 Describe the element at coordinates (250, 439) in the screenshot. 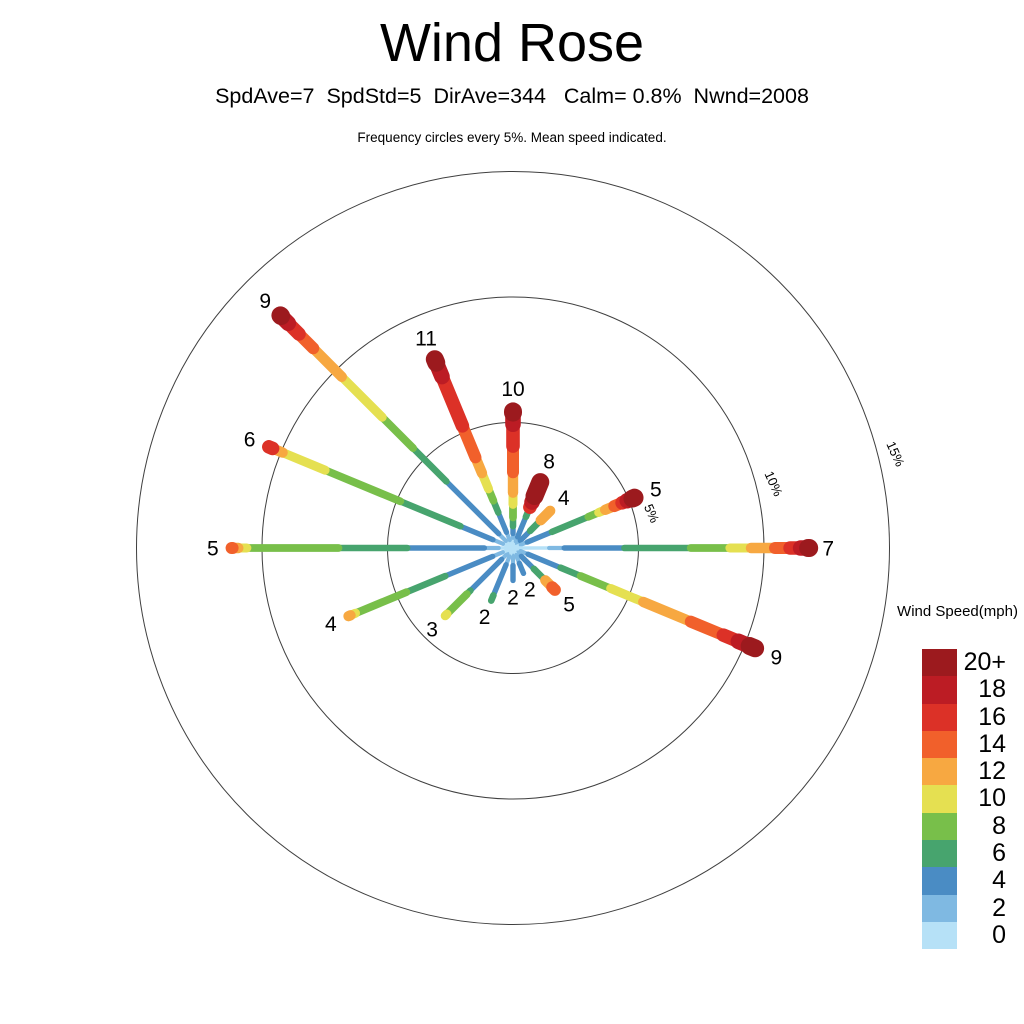

I see `mean-speed-label-WNW: 6` at that location.